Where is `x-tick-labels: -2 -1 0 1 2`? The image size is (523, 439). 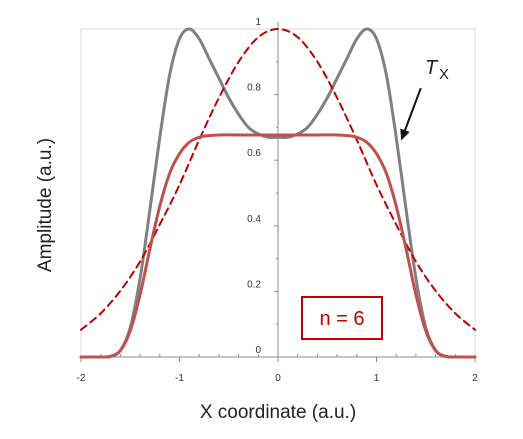 x-tick-labels: -2 -1 0 1 2 is located at coordinates (278, 378).